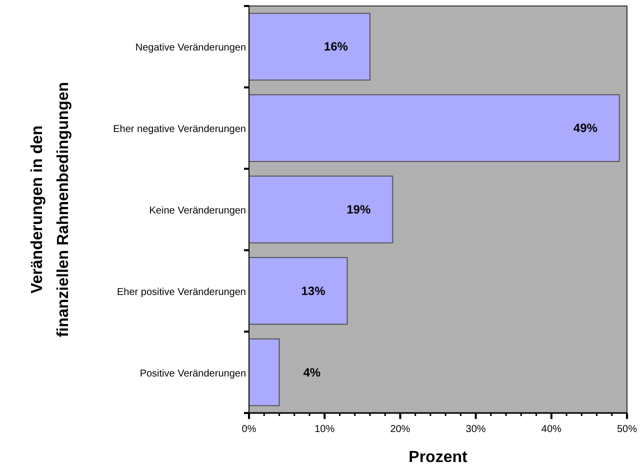  I want to click on y-tick-label: Negative Veränderungen, so click(190, 48).